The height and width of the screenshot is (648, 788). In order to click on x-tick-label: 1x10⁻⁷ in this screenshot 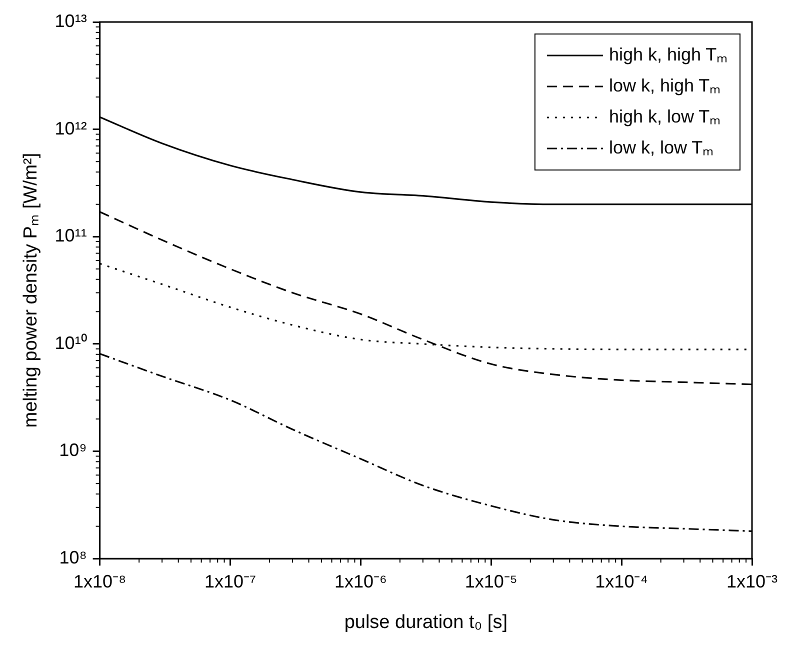, I will do `click(230, 581)`.